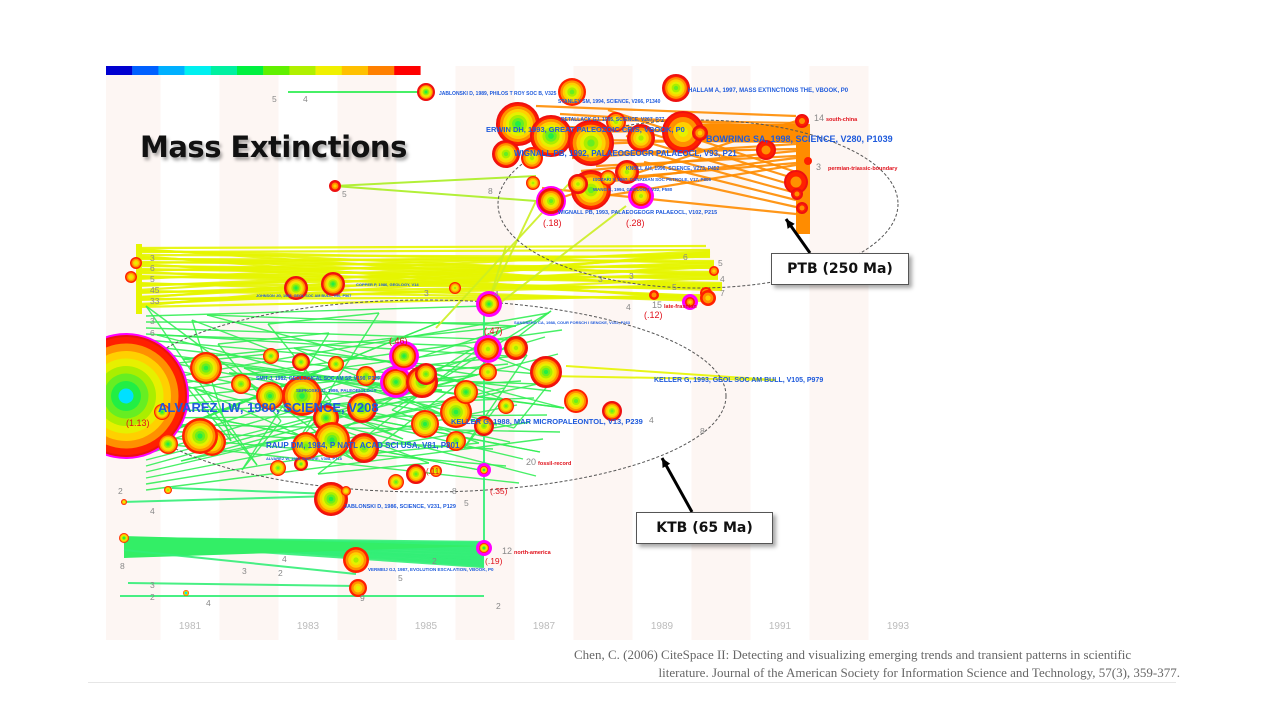 The height and width of the screenshot is (720, 1280). What do you see at coordinates (544, 626) in the screenshot?
I see `year-tick-label: 1987` at bounding box center [544, 626].